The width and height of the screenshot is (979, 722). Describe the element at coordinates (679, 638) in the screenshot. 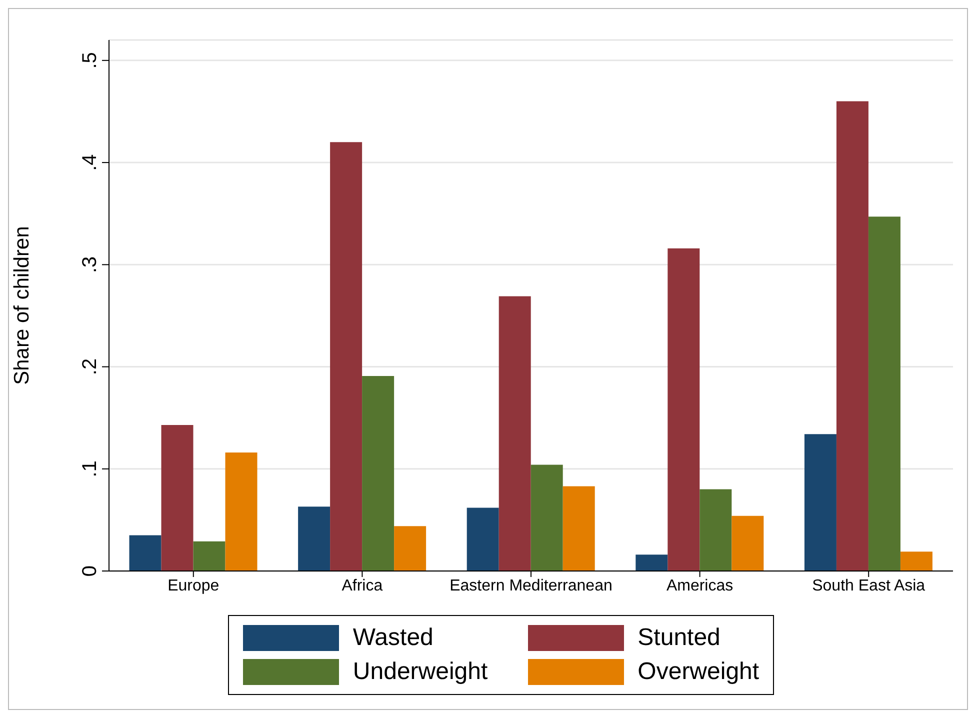

I see `legend-label: Stunted` at that location.